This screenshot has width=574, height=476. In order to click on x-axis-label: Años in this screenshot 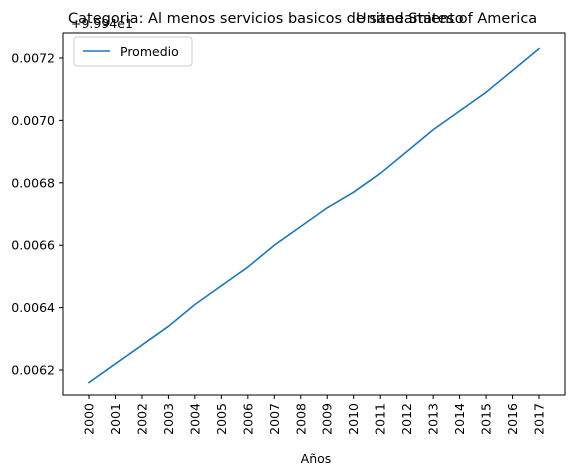, I will do `click(316, 458)`.